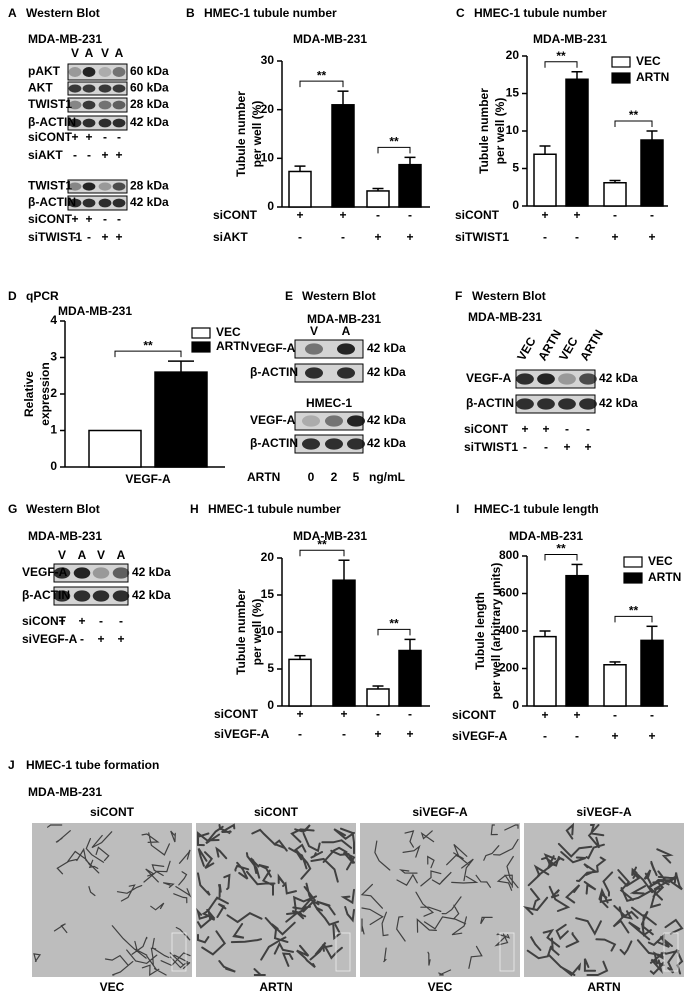 The height and width of the screenshot is (997, 688). What do you see at coordinates (268, 60) in the screenshot?
I see `y-tick-label: 30` at bounding box center [268, 60].